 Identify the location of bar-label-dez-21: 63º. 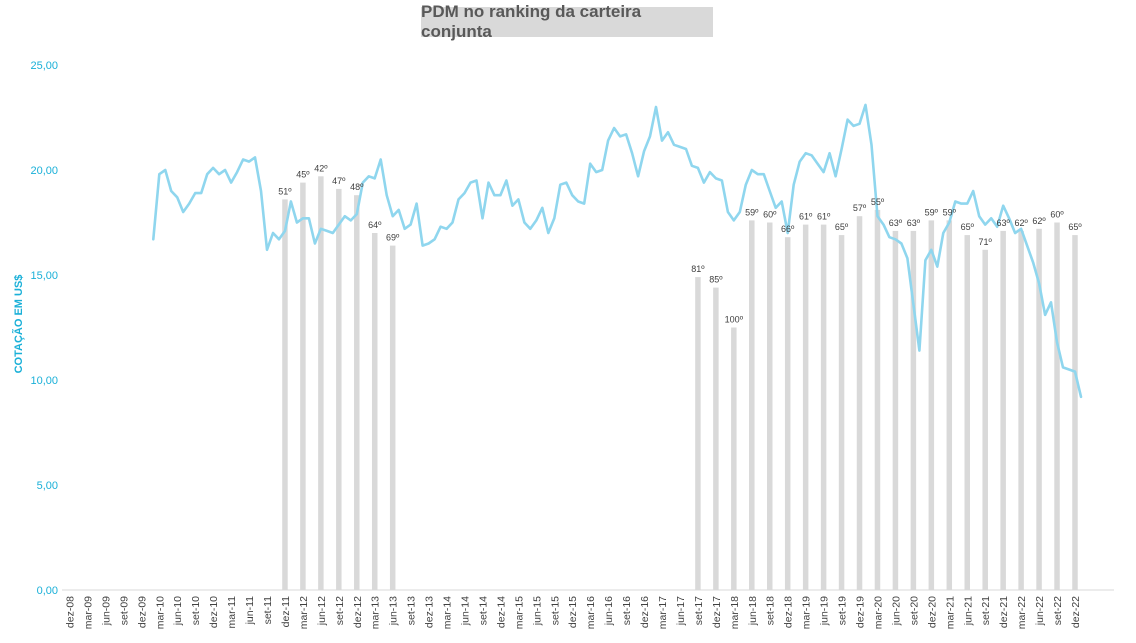
(1004, 223).